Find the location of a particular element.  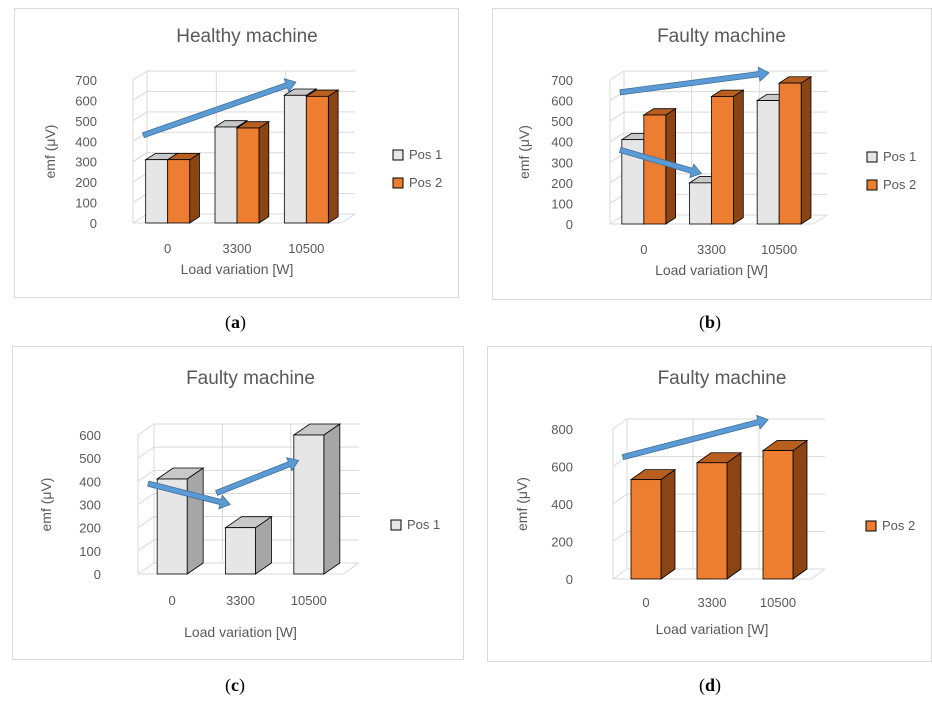

caption-c: (c) is located at coordinates (235, 685).